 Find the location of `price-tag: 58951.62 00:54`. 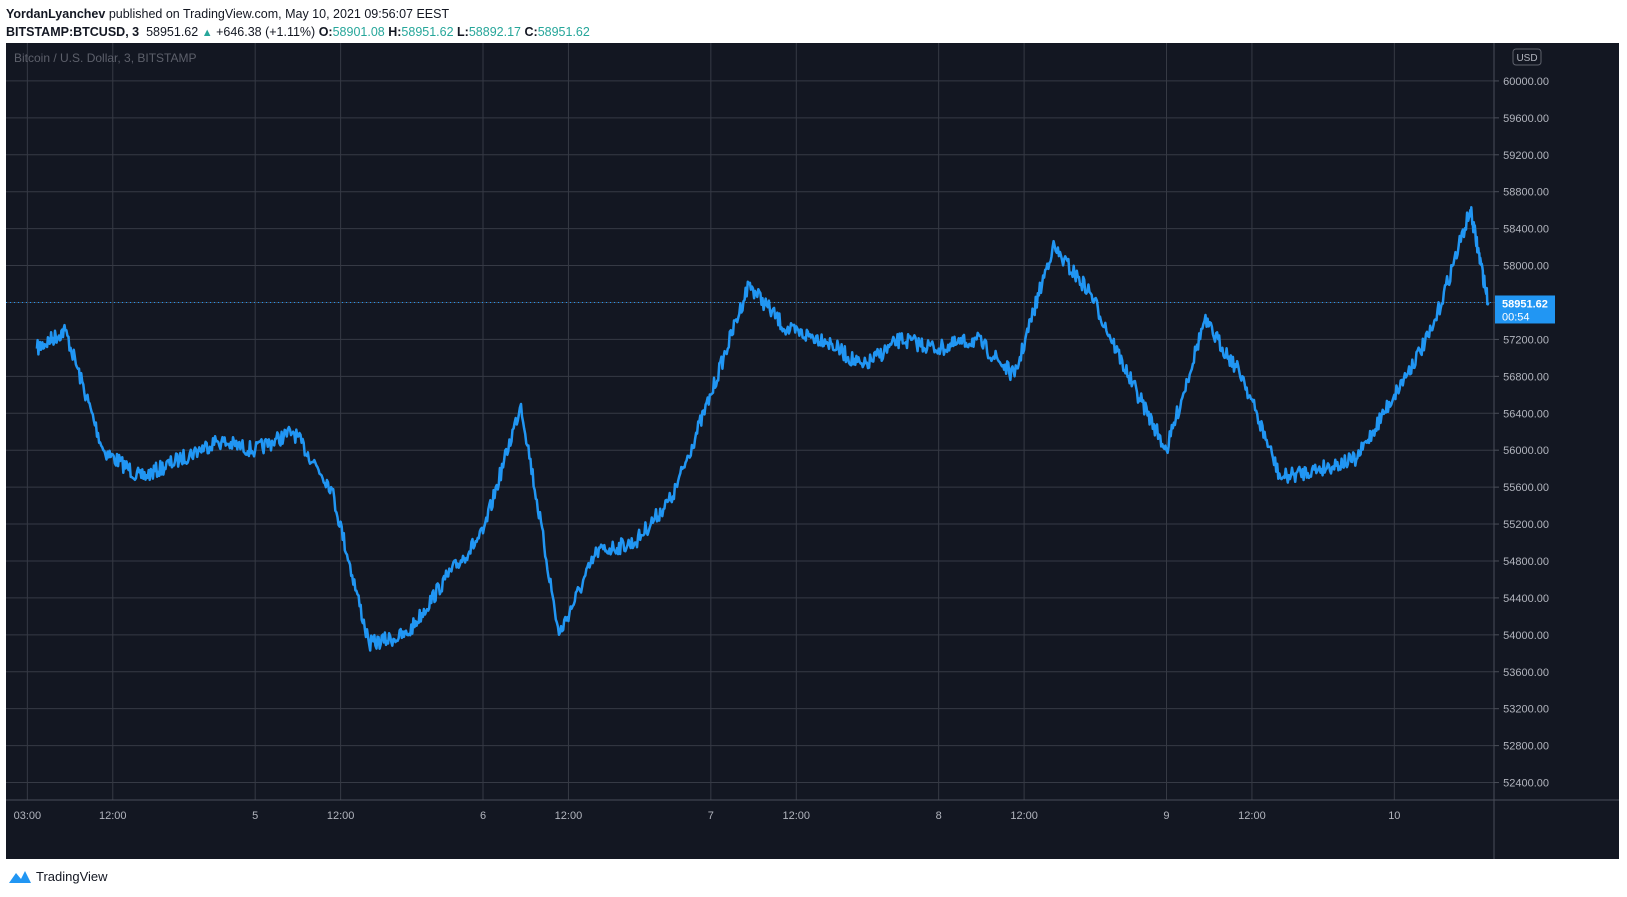

price-tag: 58951.62 00:54 is located at coordinates (1525, 309).